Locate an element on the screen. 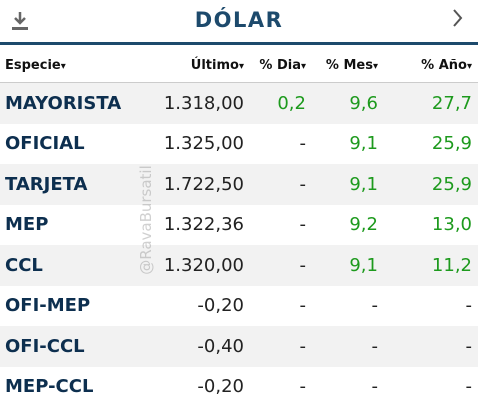 This screenshot has width=478, height=407. cell: 1.322,36 is located at coordinates (195, 225).